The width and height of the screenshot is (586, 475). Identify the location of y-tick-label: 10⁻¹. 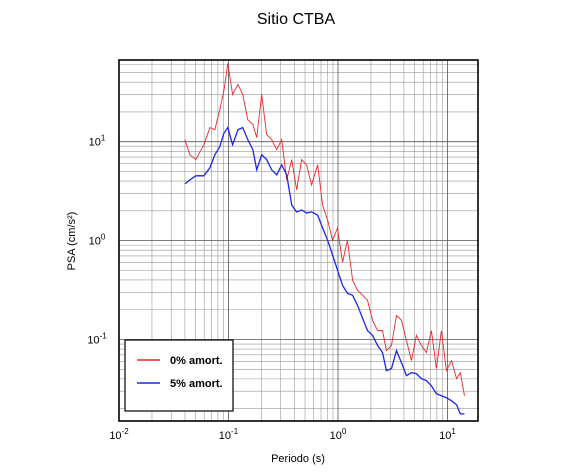
(97, 339).